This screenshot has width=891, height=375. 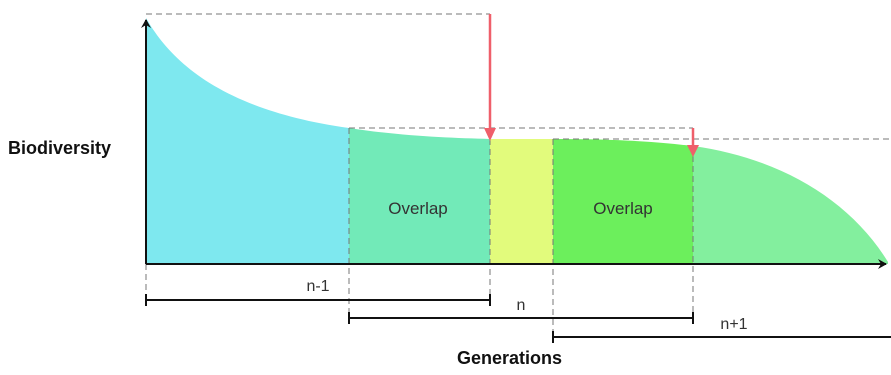 I want to click on bracket-n, so click(x=521, y=318).